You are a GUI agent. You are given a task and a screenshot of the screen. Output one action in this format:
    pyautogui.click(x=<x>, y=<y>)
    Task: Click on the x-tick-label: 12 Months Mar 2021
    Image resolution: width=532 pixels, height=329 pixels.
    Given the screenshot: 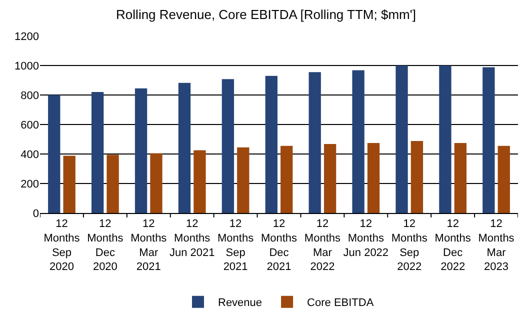 What is the action you would take?
    pyautogui.click(x=149, y=246)
    